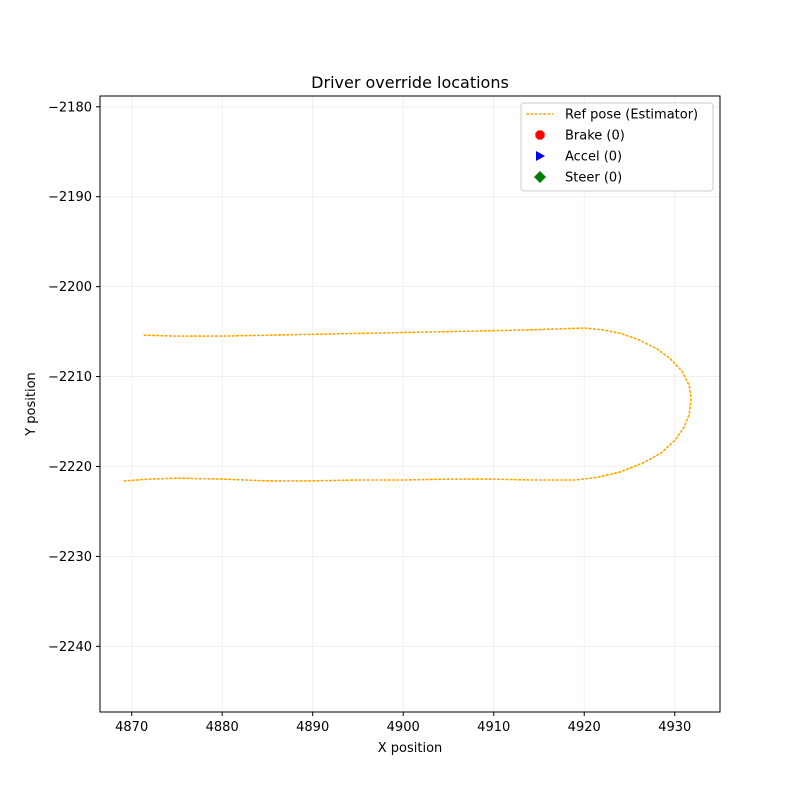 This screenshot has width=800, height=804. I want to click on legend-label-steer: Steer (0), so click(593, 178).